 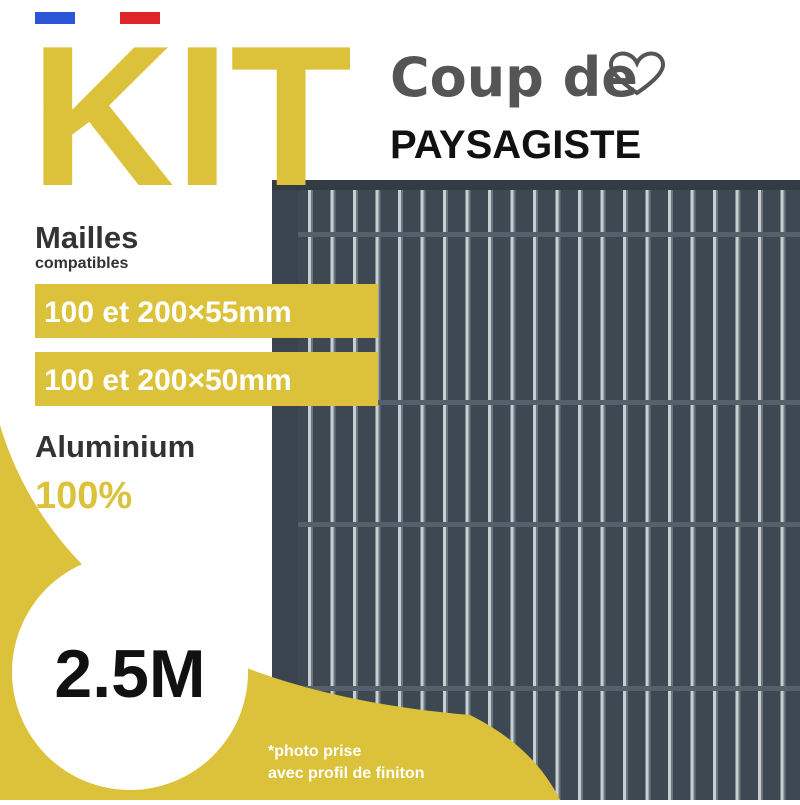 I want to click on badge-circle, so click(x=130, y=672).